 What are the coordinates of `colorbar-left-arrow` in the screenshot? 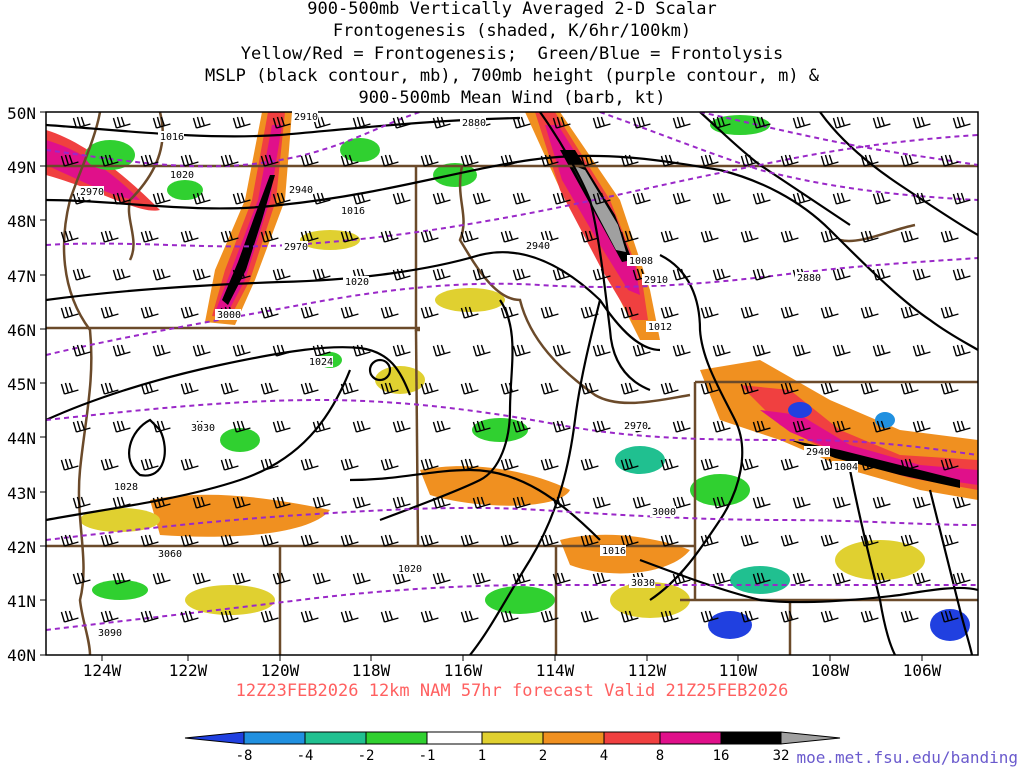 It's located at (214, 738).